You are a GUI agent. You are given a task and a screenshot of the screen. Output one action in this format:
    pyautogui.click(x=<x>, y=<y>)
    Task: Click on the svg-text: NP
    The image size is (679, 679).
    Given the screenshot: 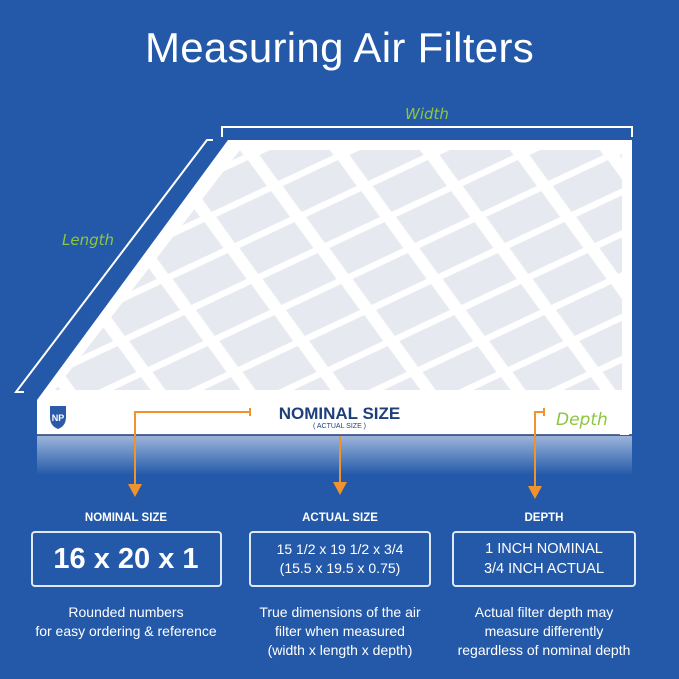 What is the action you would take?
    pyautogui.click(x=58, y=418)
    